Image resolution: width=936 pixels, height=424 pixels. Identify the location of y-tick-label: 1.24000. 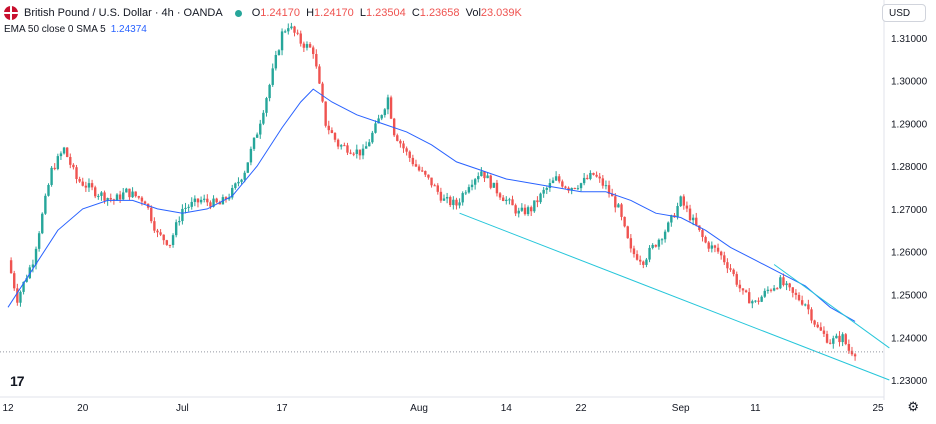
(909, 338).